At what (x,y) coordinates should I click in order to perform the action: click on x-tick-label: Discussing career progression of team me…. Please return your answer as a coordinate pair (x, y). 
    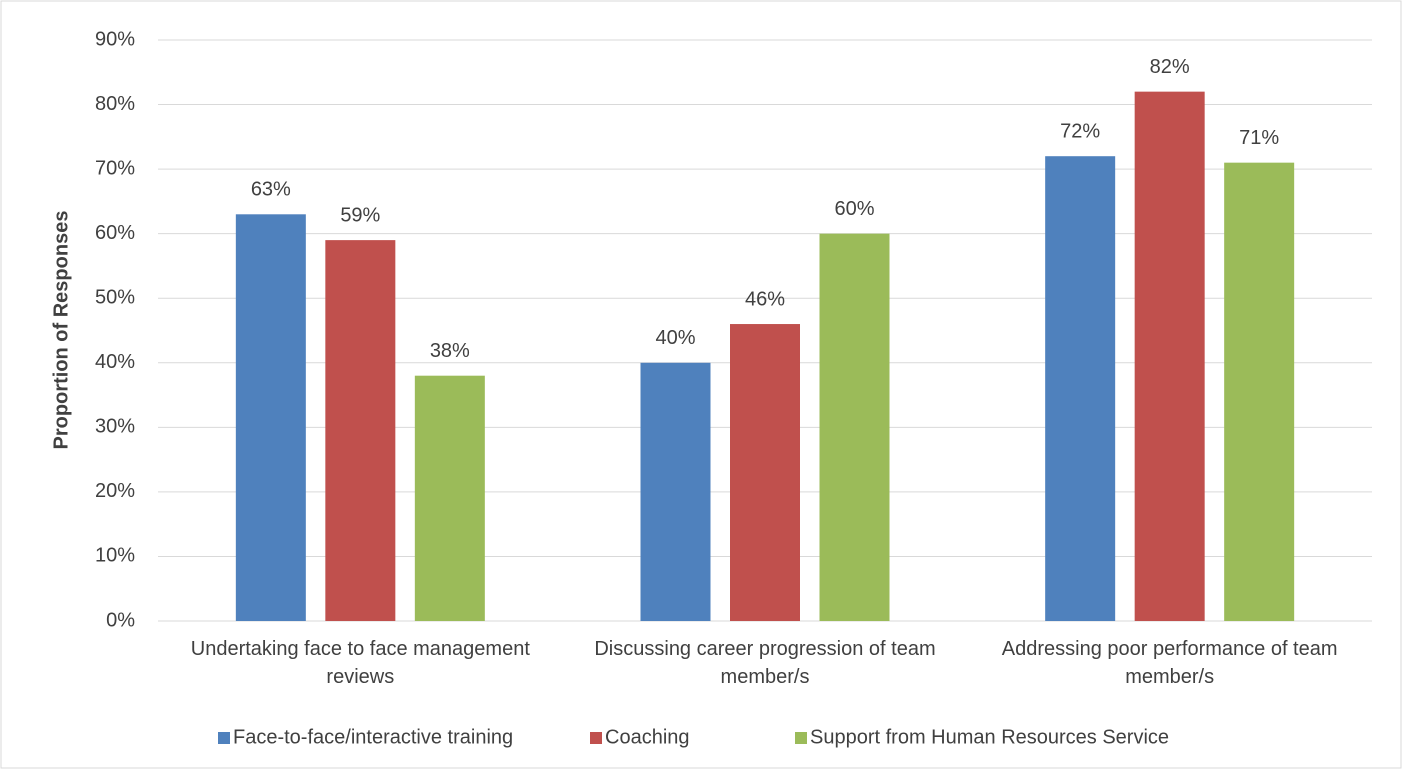
    Looking at the image, I should click on (765, 663).